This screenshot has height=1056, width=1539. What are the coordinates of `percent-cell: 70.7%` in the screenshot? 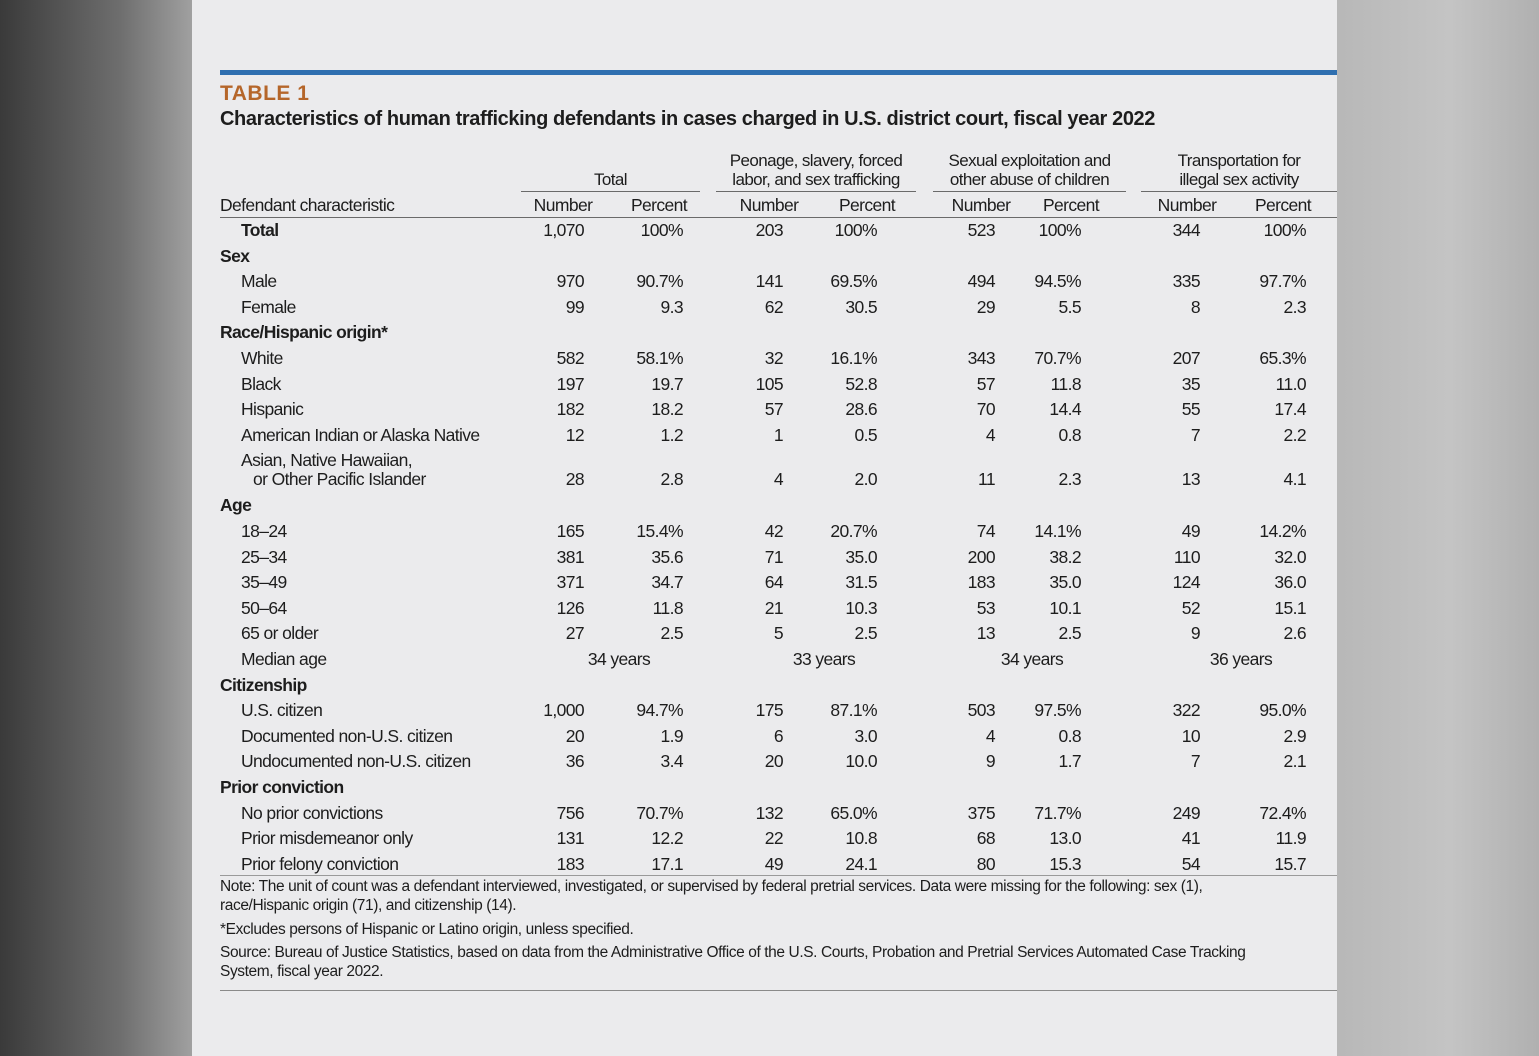 It's located at (1057, 358).